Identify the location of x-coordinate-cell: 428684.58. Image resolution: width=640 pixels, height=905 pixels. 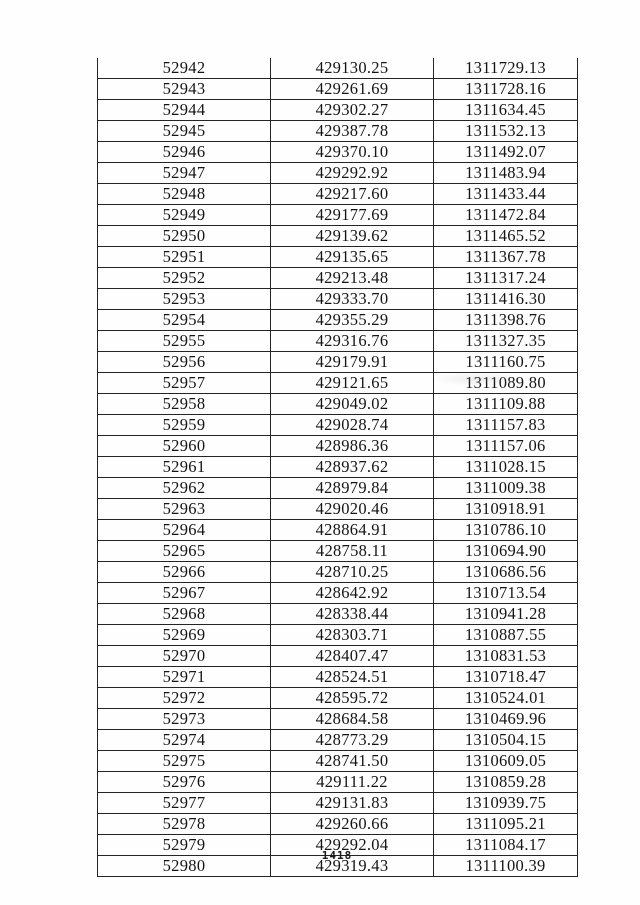
(352, 719).